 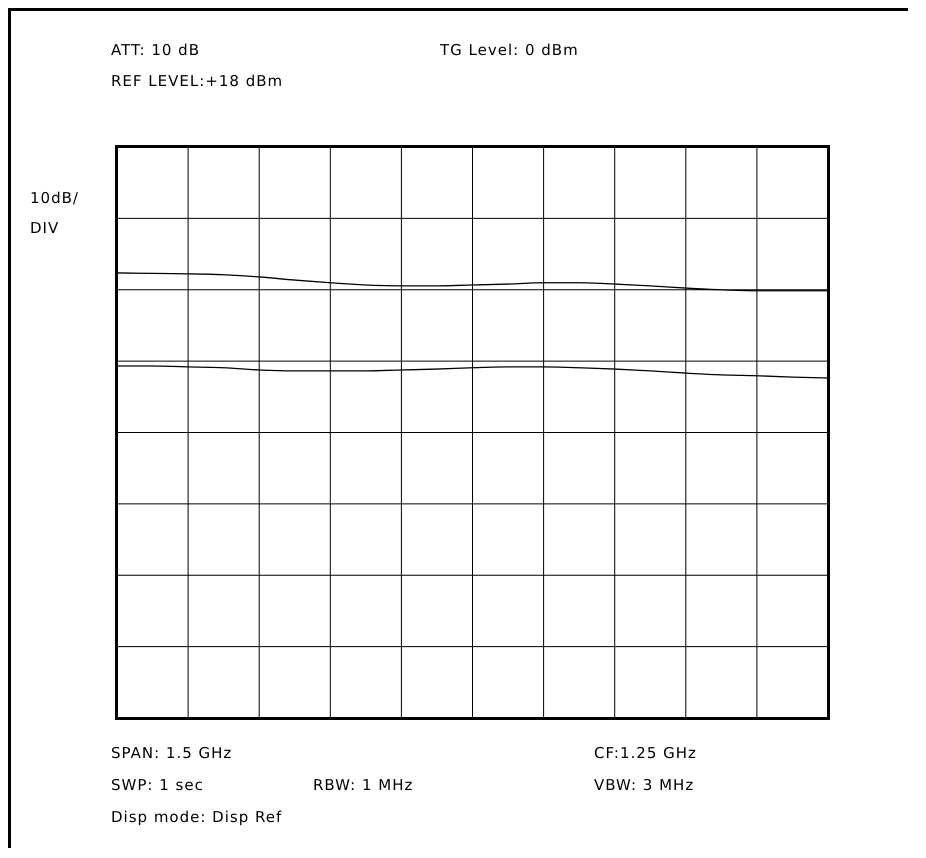 I want to click on text: REF LEVEL:+18 dBm, so click(x=197, y=81).